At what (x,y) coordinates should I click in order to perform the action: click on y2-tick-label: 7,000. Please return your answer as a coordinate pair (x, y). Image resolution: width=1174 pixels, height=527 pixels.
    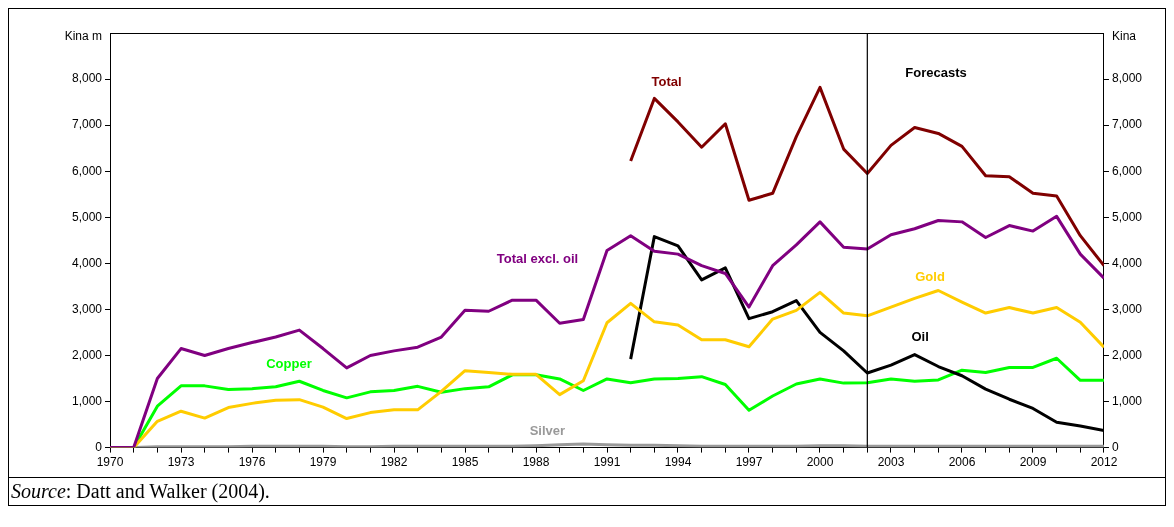
    Looking at the image, I should click on (1127, 124).